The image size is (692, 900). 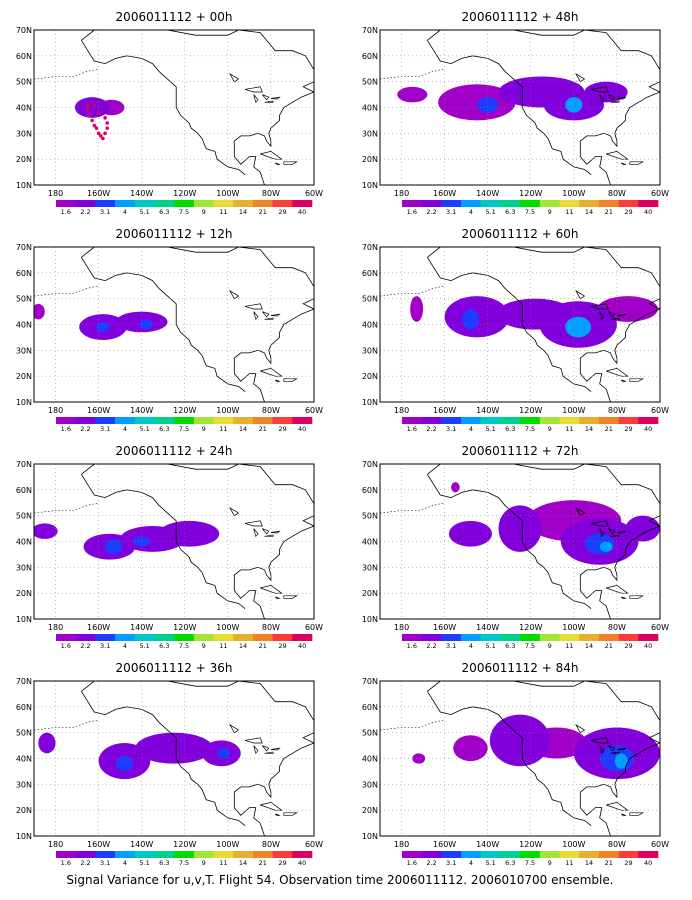 I want to click on panel-title: 2006011112 + 84h, so click(x=520, y=668).